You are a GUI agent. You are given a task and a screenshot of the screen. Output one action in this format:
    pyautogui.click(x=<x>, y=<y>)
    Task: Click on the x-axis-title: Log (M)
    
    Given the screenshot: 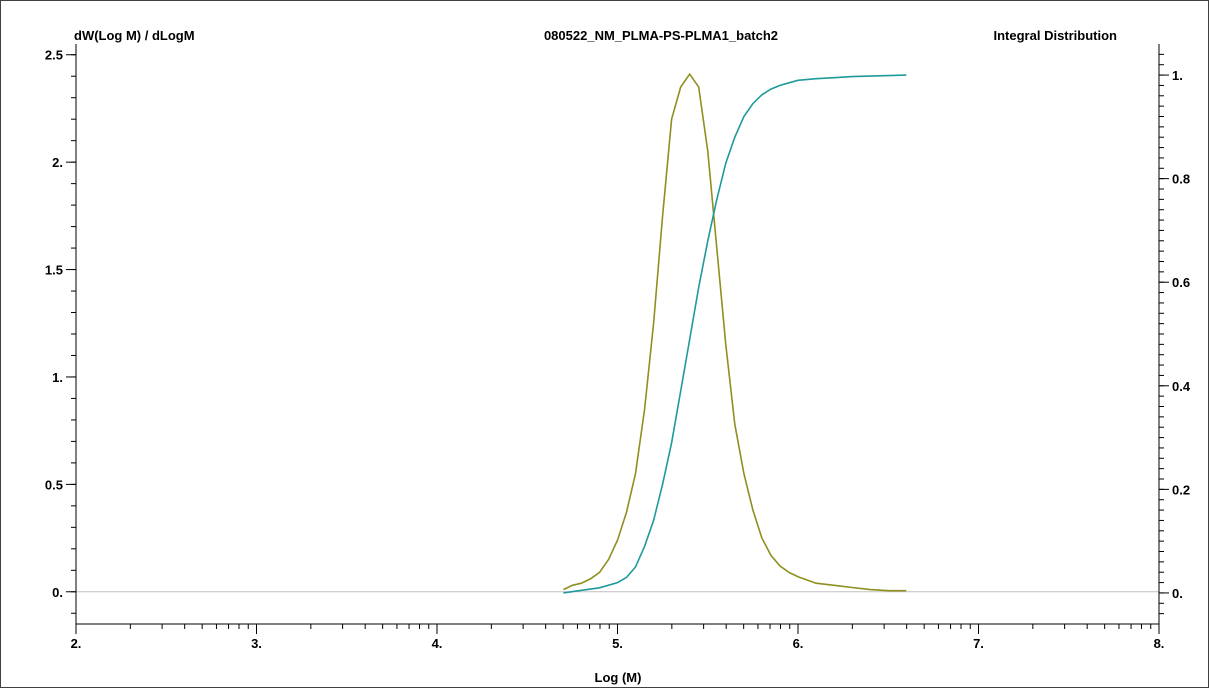 What is the action you would take?
    pyautogui.click(x=618, y=677)
    